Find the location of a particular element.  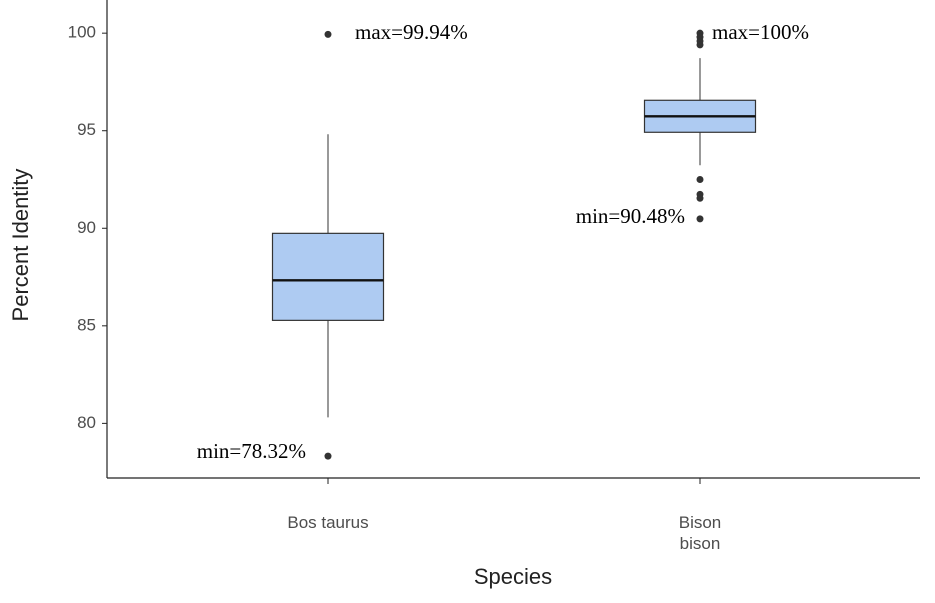

y-tick-label: 95 is located at coordinates (86, 129).